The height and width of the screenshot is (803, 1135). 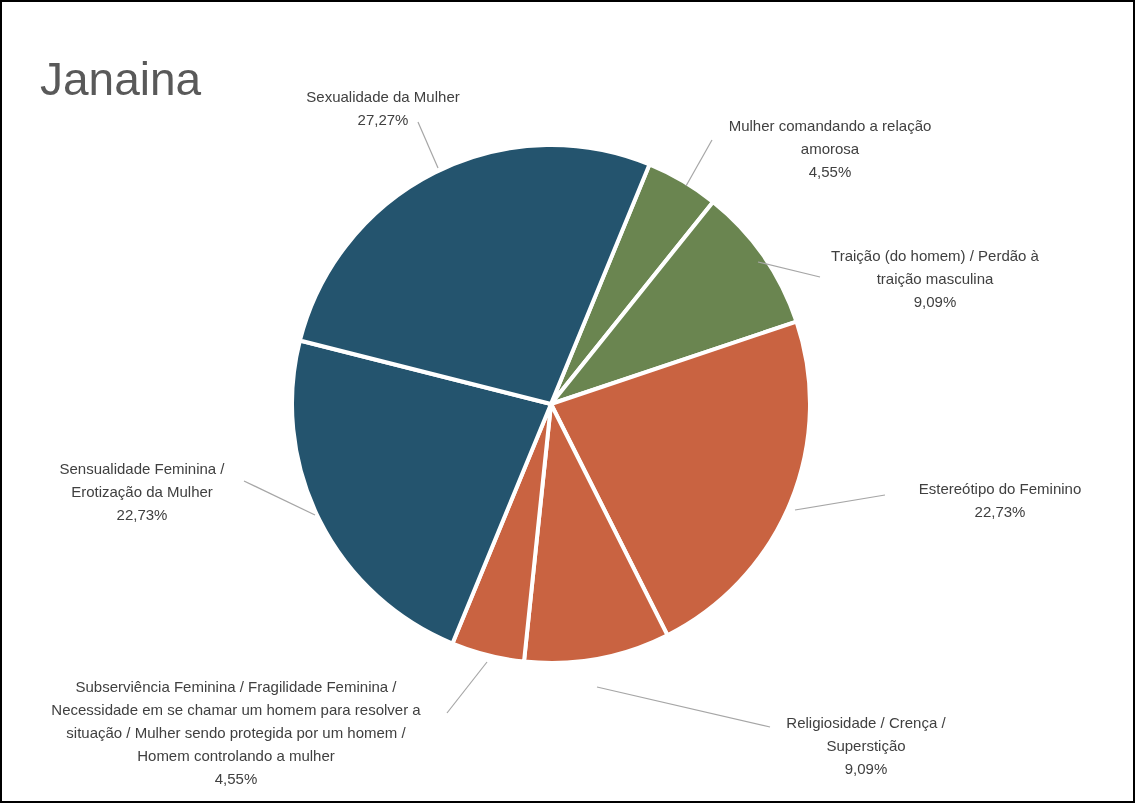 I want to click on slice-label: Sensualidade Feminina / Erotização da Mulher, so click(x=142, y=480).